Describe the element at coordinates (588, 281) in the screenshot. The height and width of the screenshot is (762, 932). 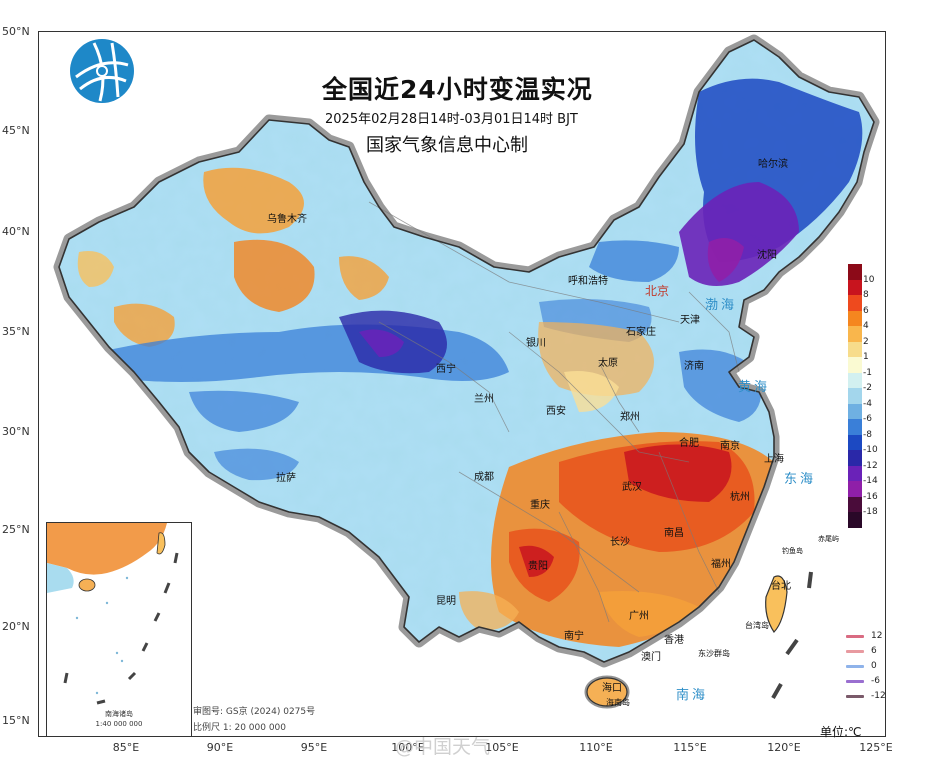
I see `city-hohhot: 呼和浩特` at that location.